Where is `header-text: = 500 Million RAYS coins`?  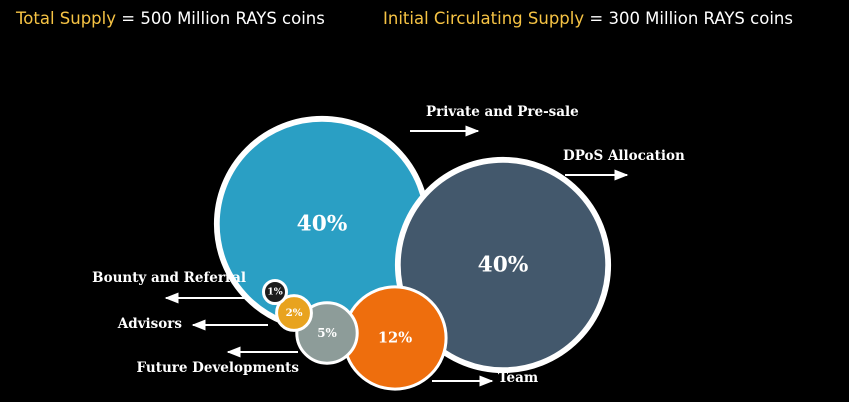
header-text: = 500 Million RAYS coins is located at coordinates (223, 18).